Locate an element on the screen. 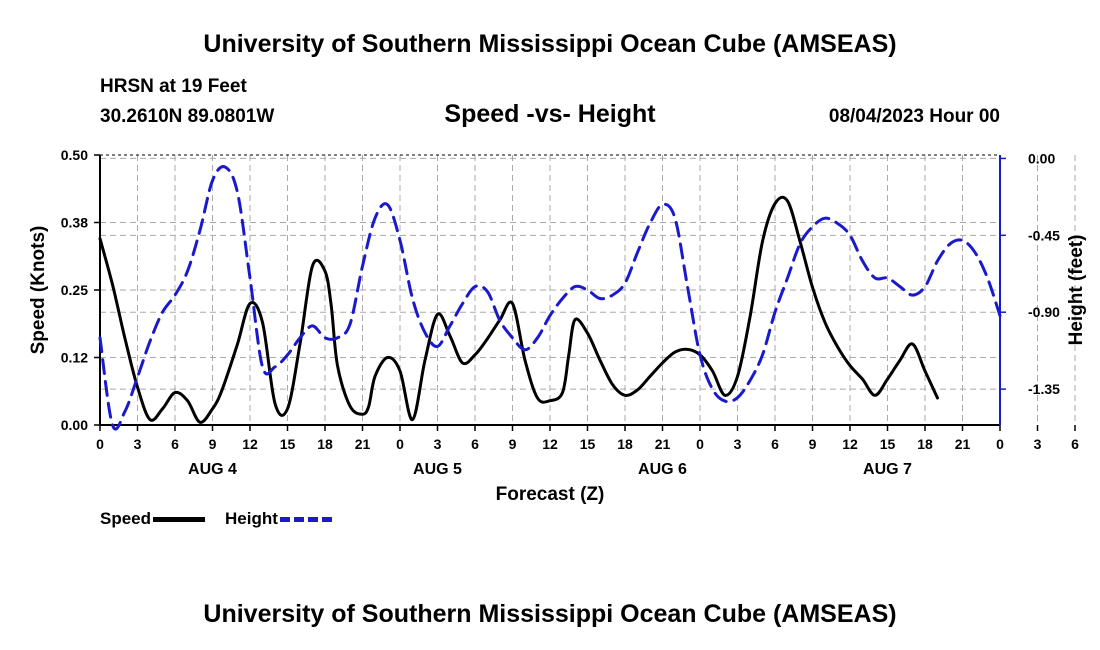  day-label: AUG 7 is located at coordinates (887, 469).